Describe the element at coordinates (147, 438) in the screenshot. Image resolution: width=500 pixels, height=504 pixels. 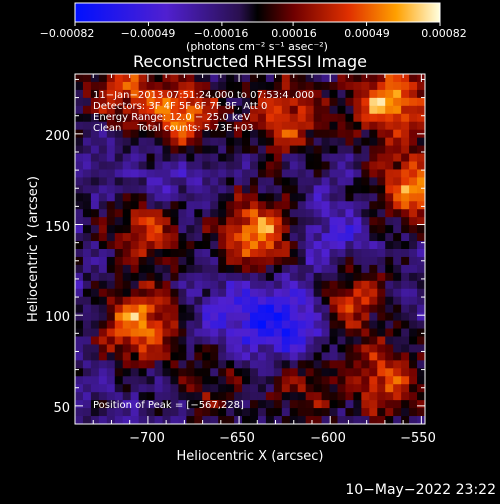
I see `x-tick-label: −700` at that location.